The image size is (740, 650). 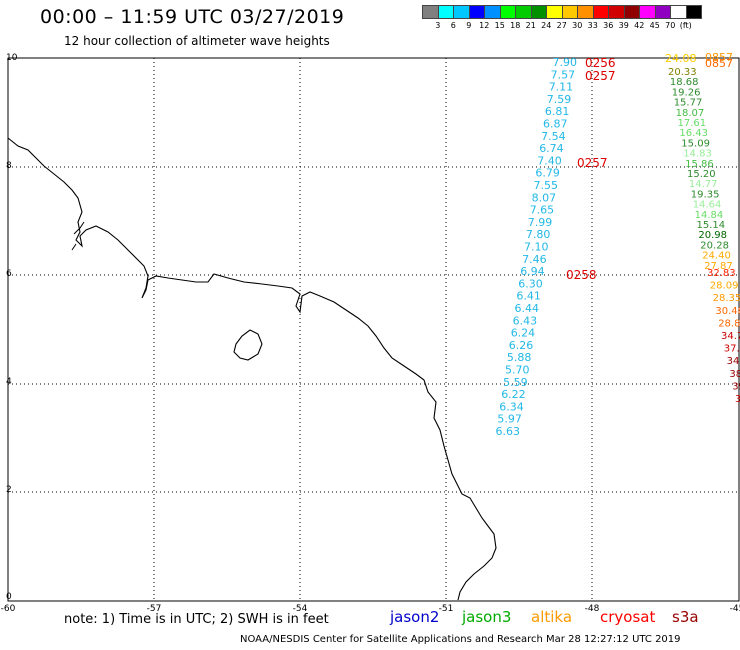 What do you see at coordinates (547, 173) in the screenshot?
I see `wave-height-label: 6.79` at bounding box center [547, 173].